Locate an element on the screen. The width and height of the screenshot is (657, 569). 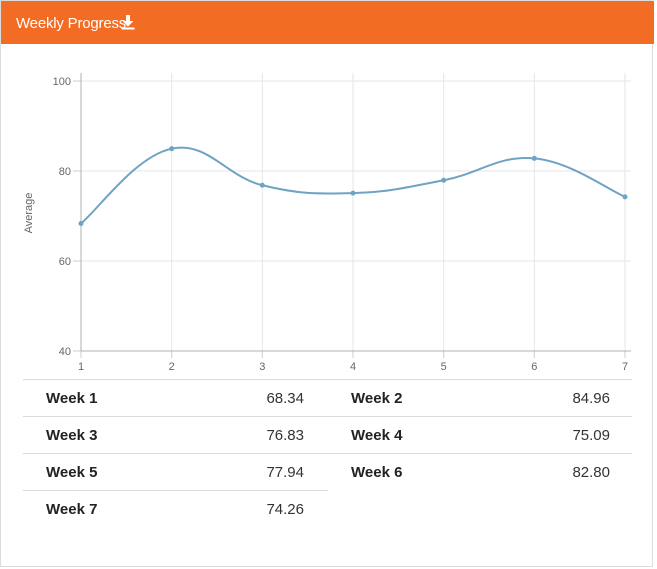
week-label: Week 4 is located at coordinates (377, 435).